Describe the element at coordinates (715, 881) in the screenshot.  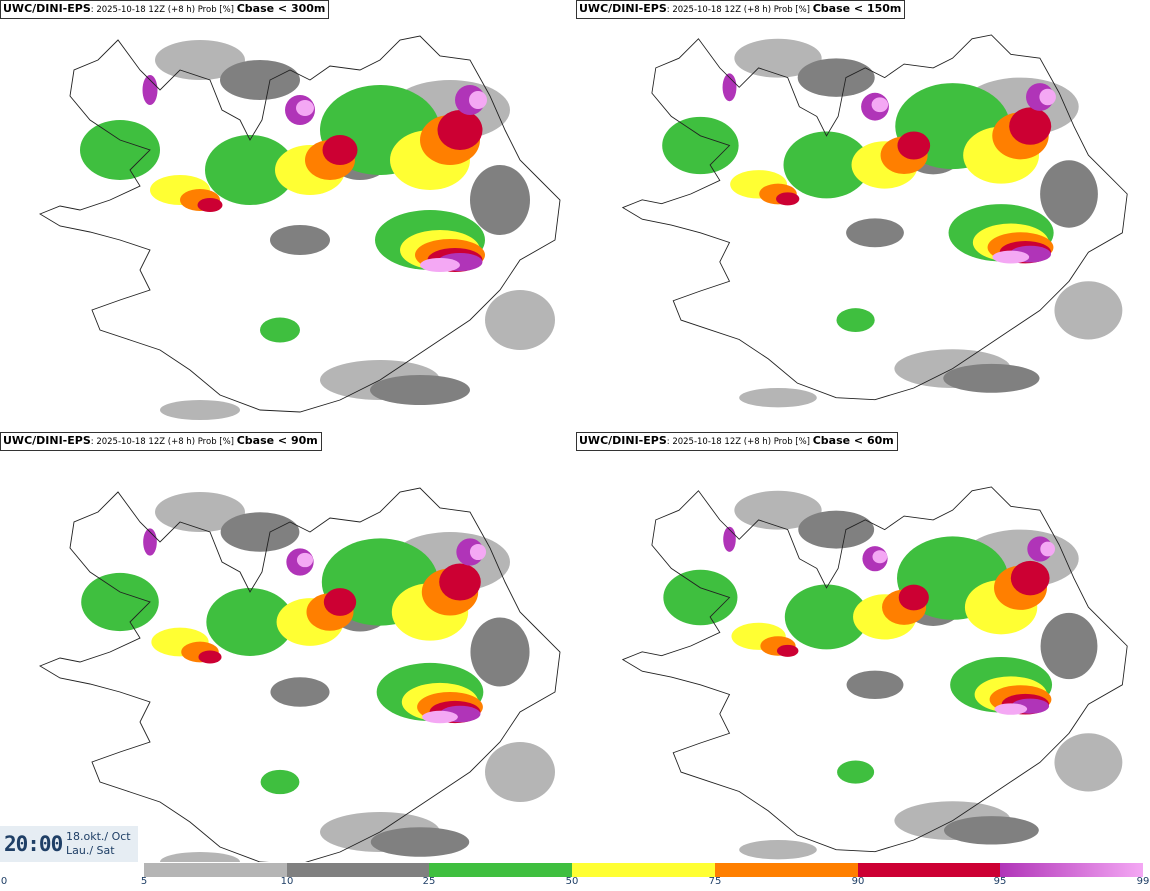
I see `legend-tick-label: 75` at that location.